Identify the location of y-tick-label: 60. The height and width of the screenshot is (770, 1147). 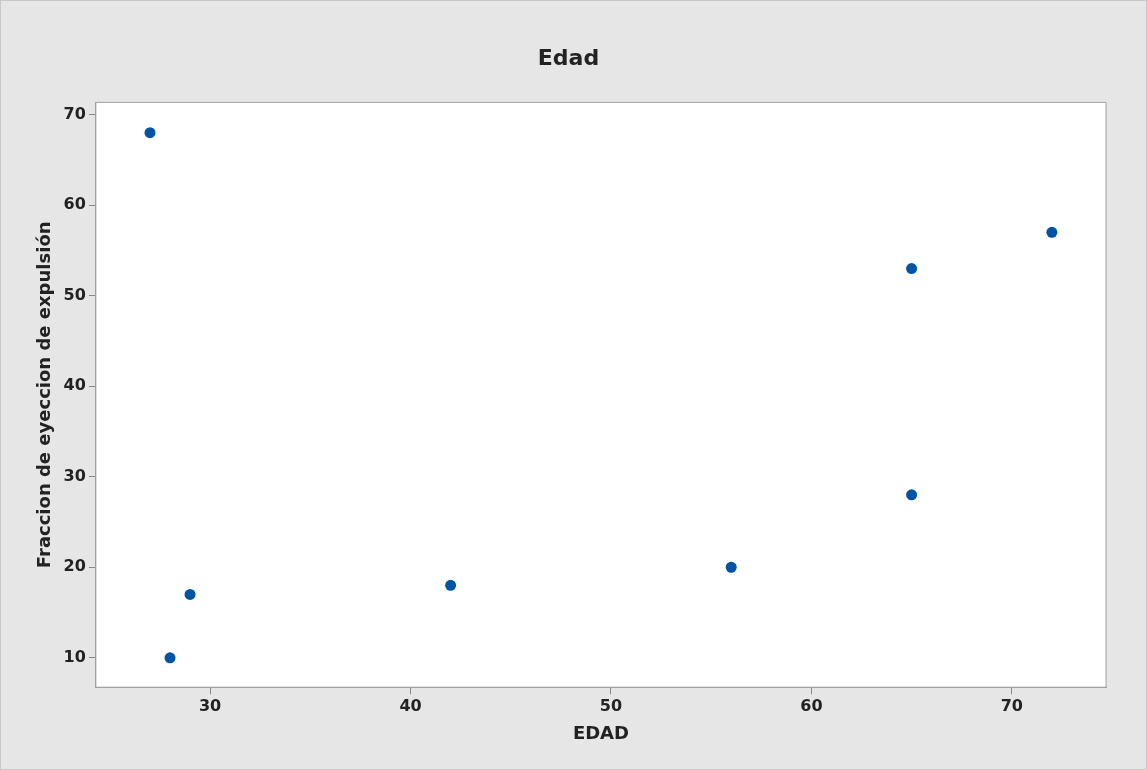
(74, 204).